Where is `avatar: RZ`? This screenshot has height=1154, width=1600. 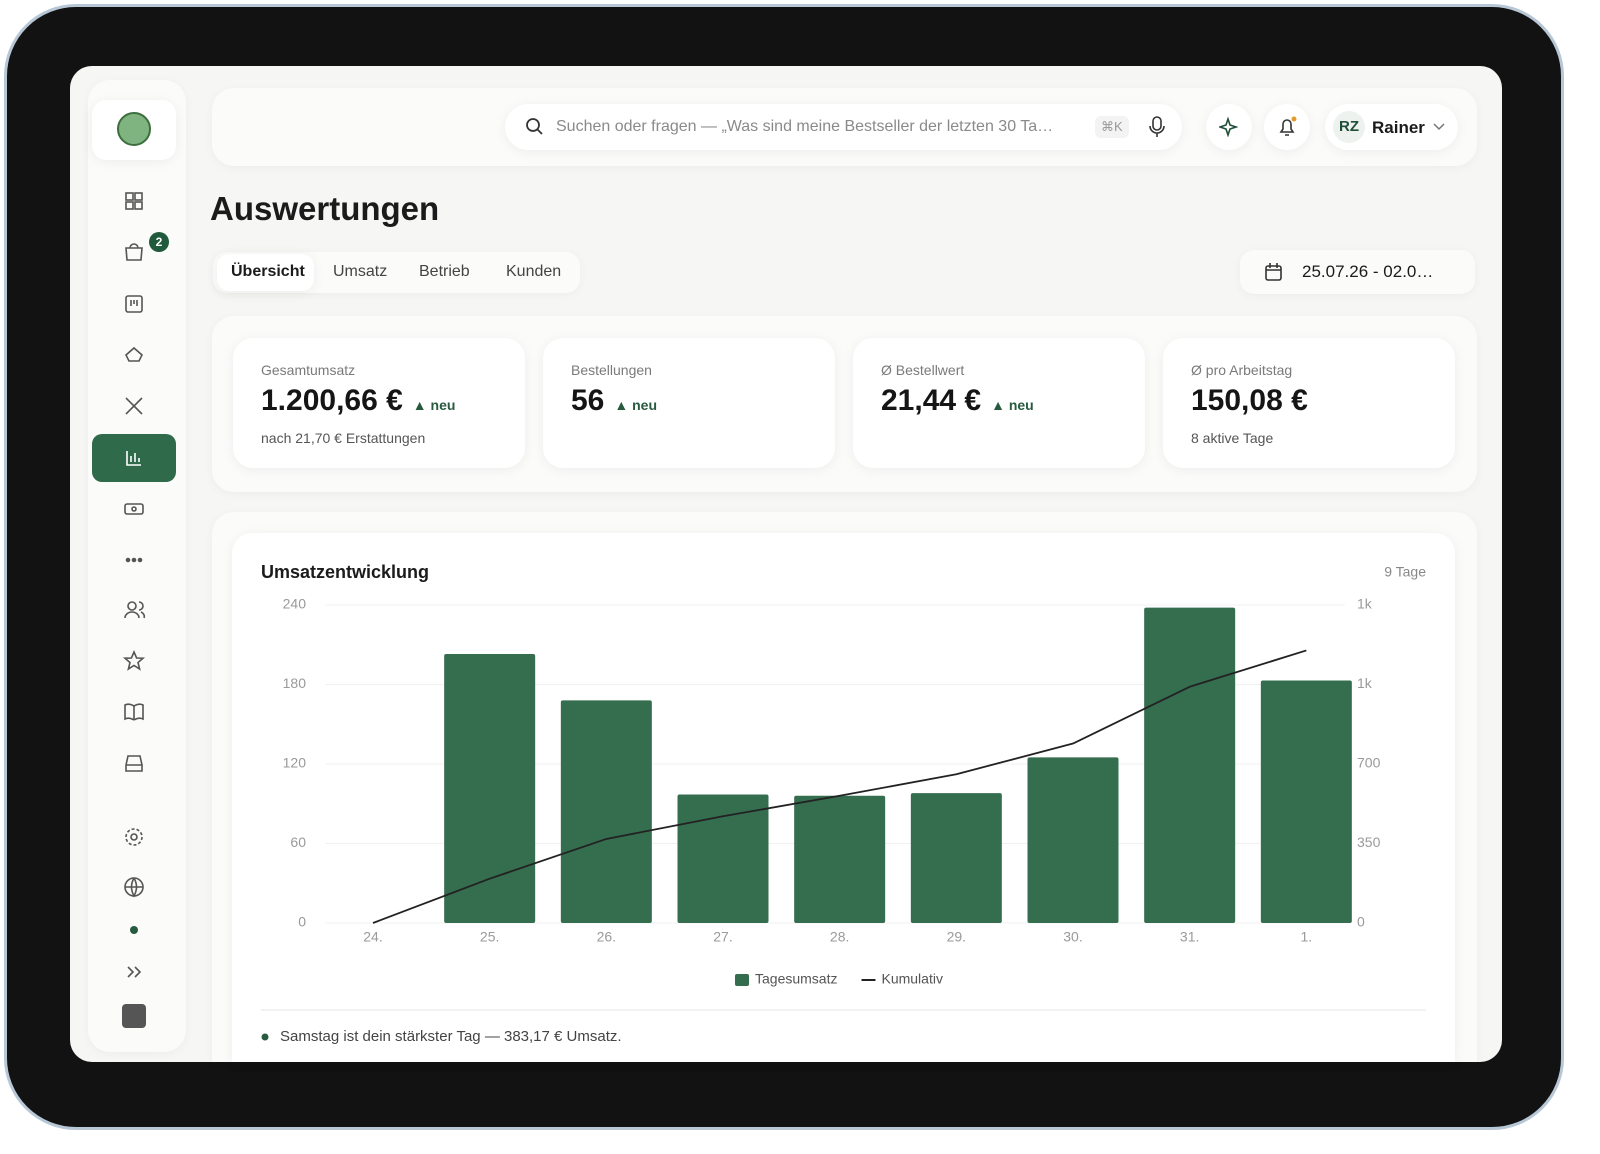
avatar: RZ is located at coordinates (1349, 127).